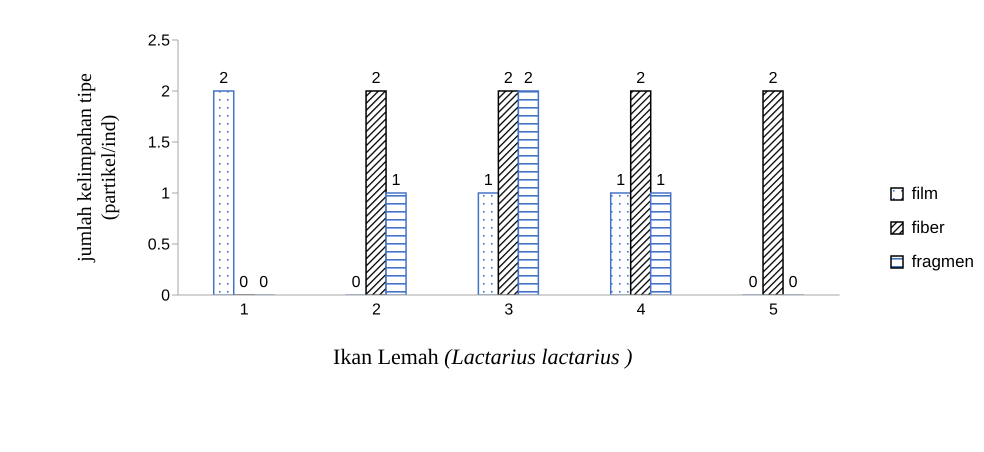 The width and height of the screenshot is (984, 452). Describe the element at coordinates (641, 309) in the screenshot. I see `x-tick-label: 4` at that location.